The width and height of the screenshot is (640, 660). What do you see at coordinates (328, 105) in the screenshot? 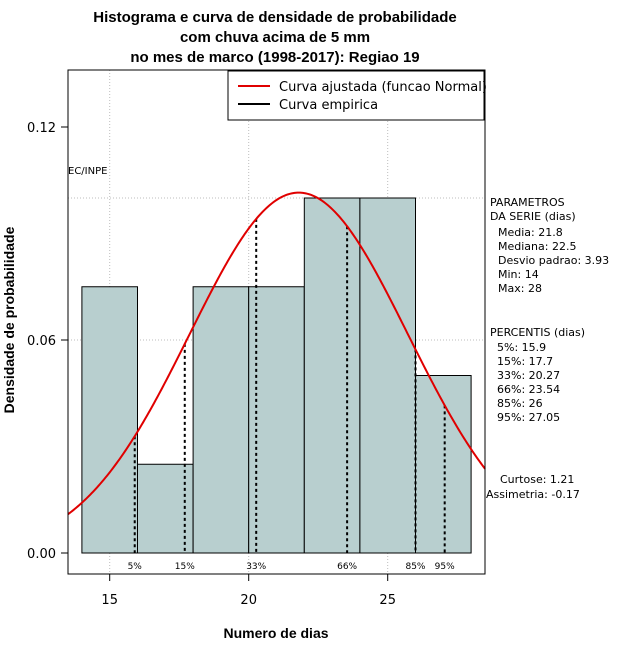
I see `legend-label-empirical-curve: Curva empirica` at bounding box center [328, 105].